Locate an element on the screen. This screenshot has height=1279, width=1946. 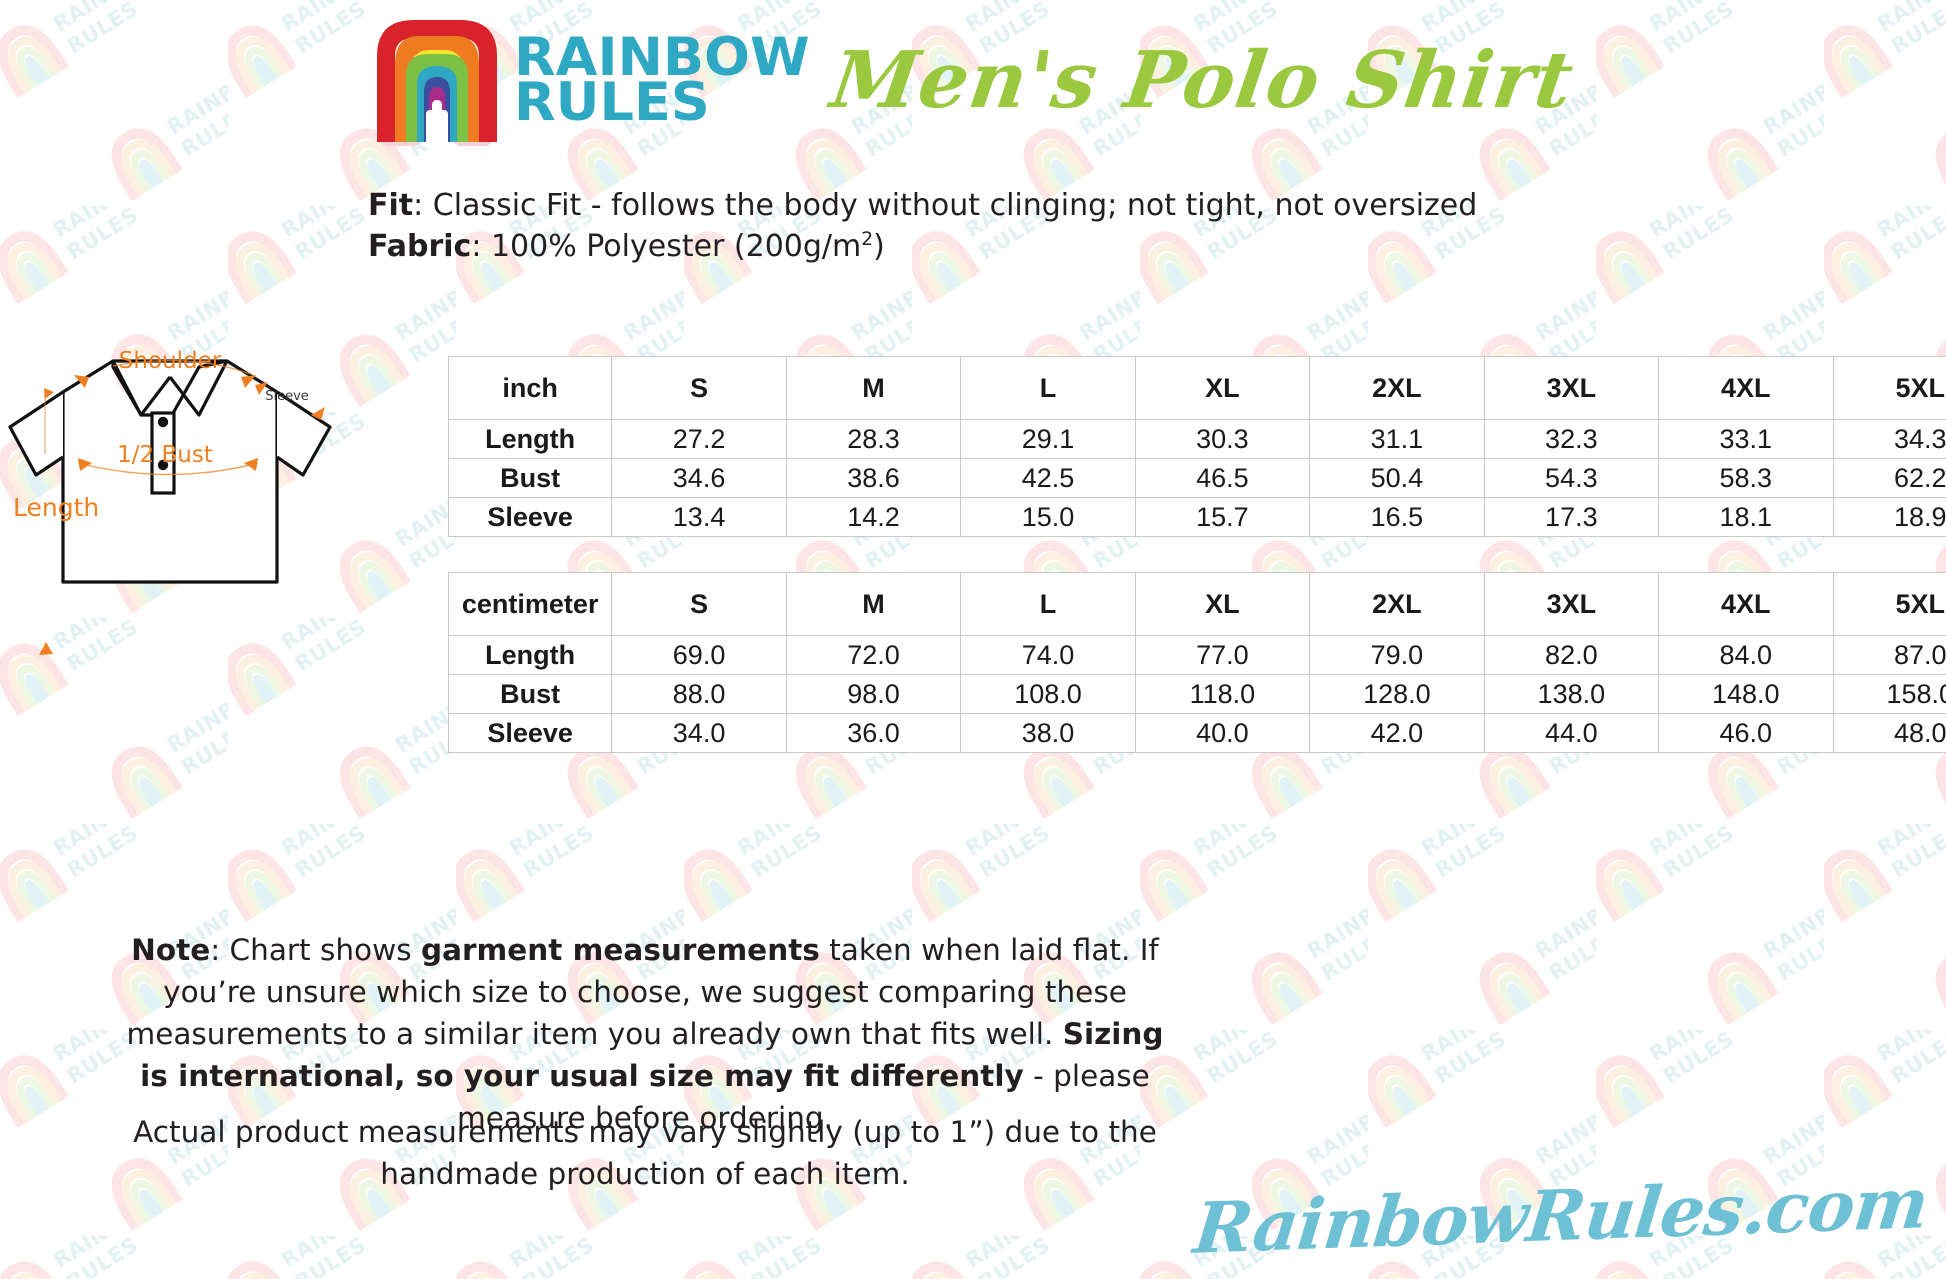
cell-inch-sleeve-4xl: 18.1 is located at coordinates (1746, 517).